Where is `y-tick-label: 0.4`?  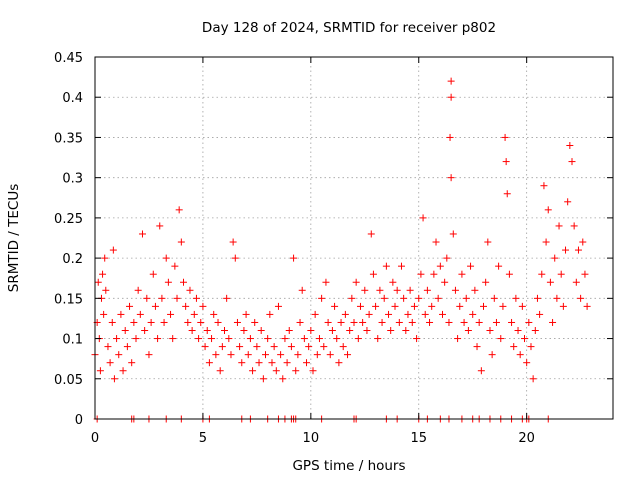 y-tick-label: 0.4 is located at coordinates (72, 98).